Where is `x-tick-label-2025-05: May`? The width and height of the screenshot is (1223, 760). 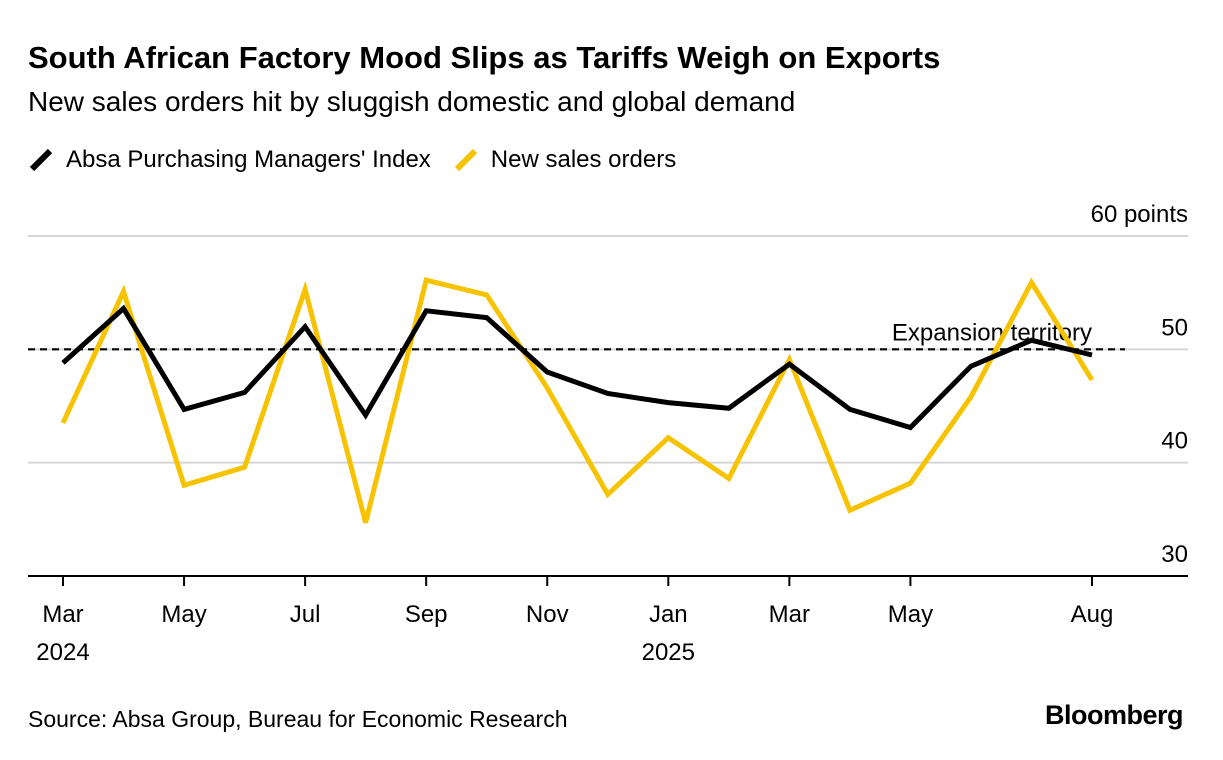 x-tick-label-2025-05: May is located at coordinates (910, 614).